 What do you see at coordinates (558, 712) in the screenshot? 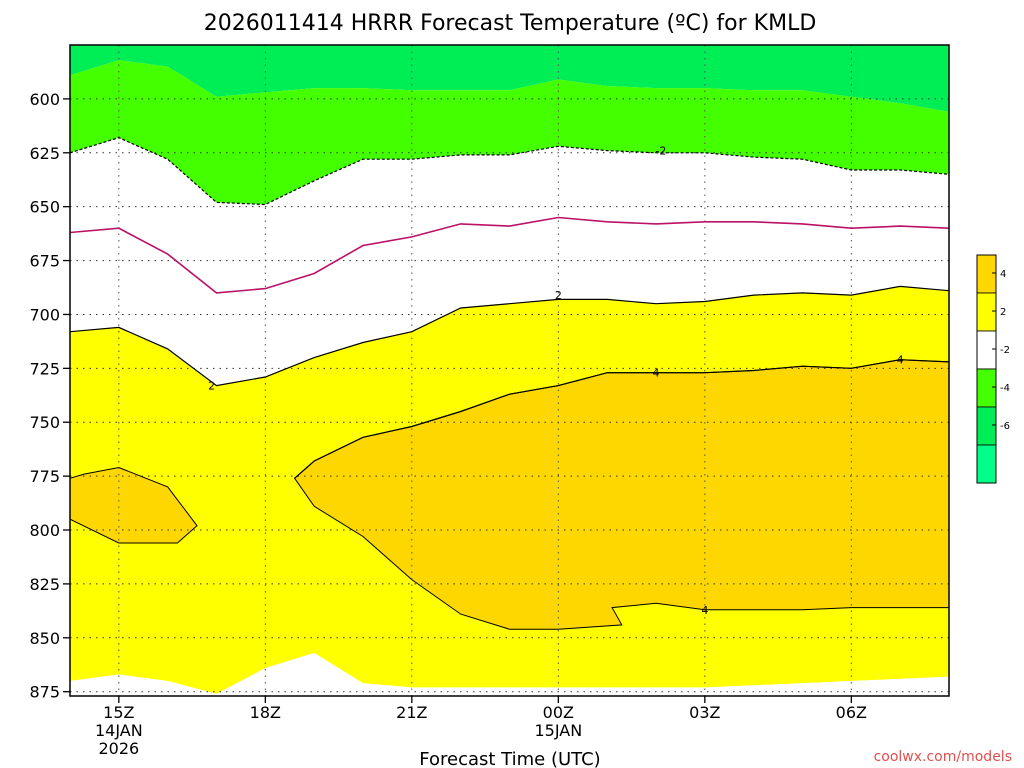
I see `x-tick-label-24-0: 00Z` at bounding box center [558, 712].